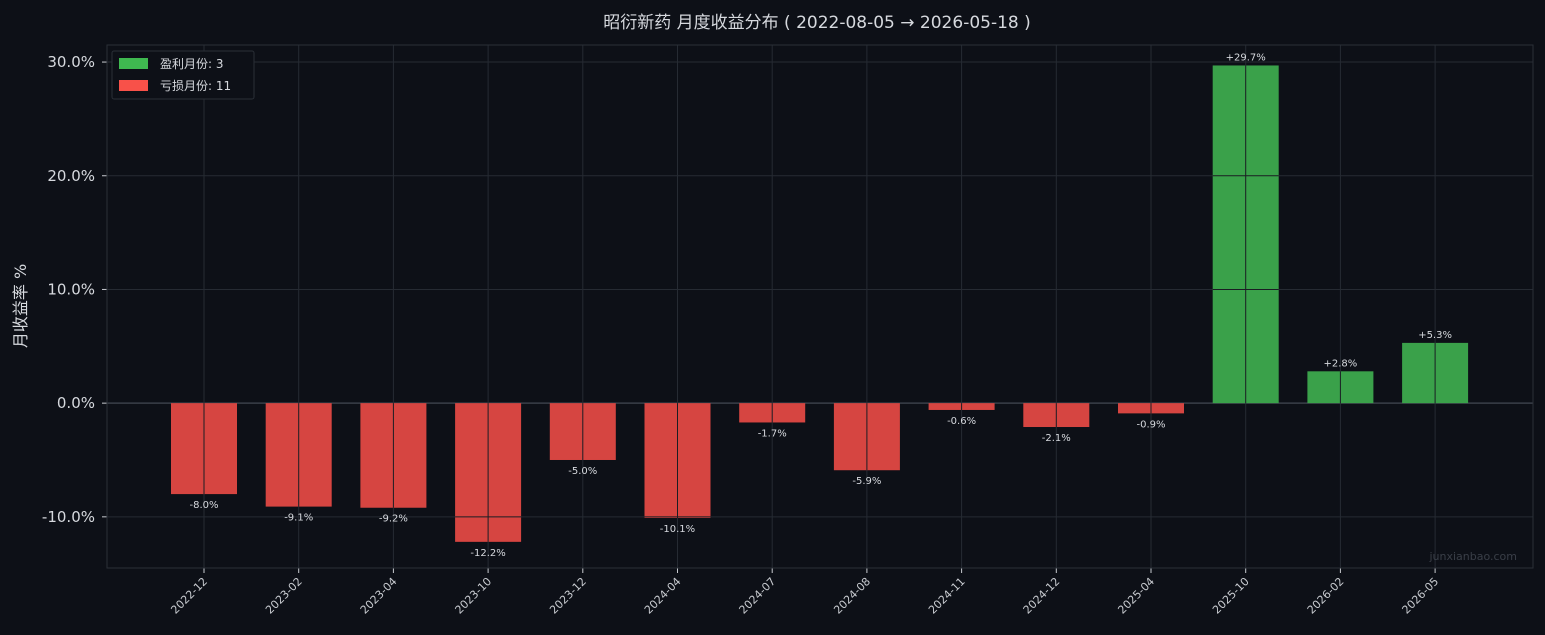 The image size is (1545, 635). What do you see at coordinates (71, 289) in the screenshot?
I see `y-tick-label: 10.0%` at bounding box center [71, 289].